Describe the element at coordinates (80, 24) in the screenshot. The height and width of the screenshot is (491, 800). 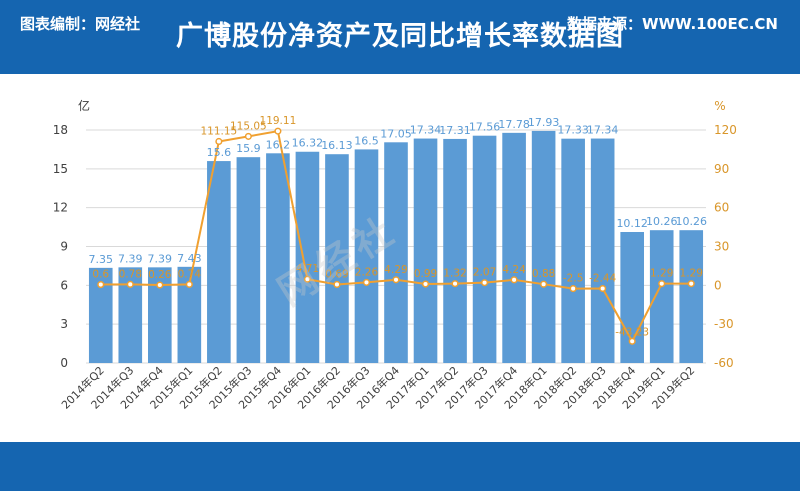
I see `footer-credit: 图表编制：网经社` at that location.